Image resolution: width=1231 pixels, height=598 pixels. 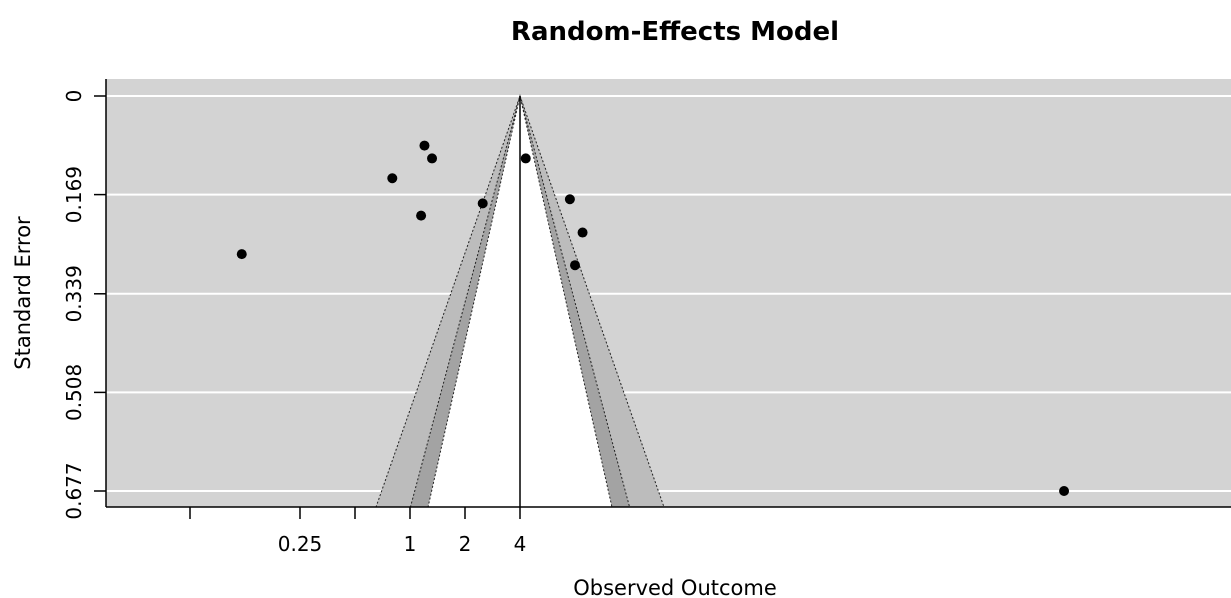 What do you see at coordinates (300, 544) in the screenshot?
I see `x-tick-label: 0.25` at bounding box center [300, 544].